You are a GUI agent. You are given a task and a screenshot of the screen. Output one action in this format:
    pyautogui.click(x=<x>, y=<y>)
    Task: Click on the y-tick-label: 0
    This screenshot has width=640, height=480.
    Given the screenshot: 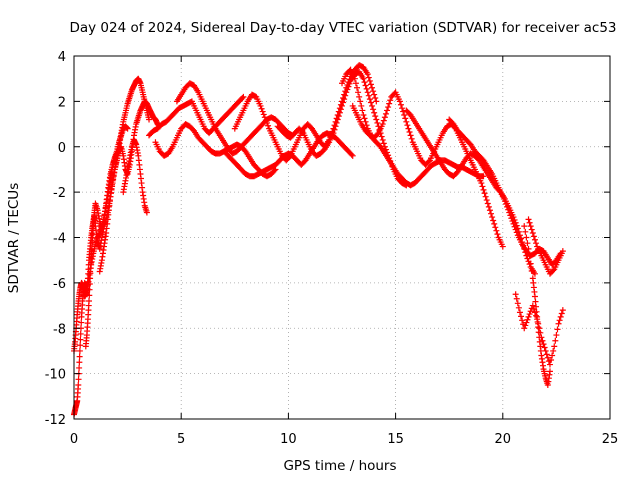 What is the action you would take?
    pyautogui.click(x=62, y=148)
    